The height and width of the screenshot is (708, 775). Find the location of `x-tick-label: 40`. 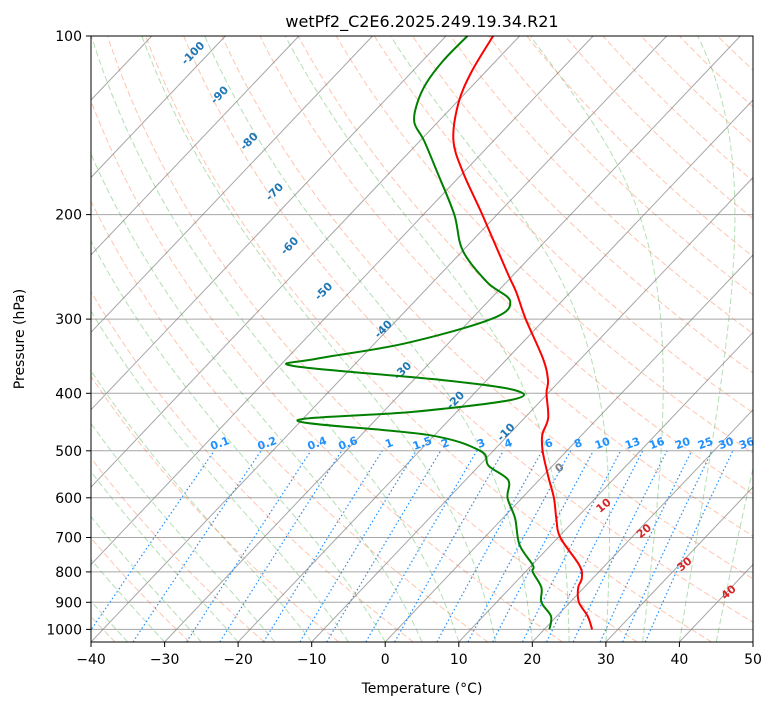

x-tick-label: 40 is located at coordinates (679, 660).